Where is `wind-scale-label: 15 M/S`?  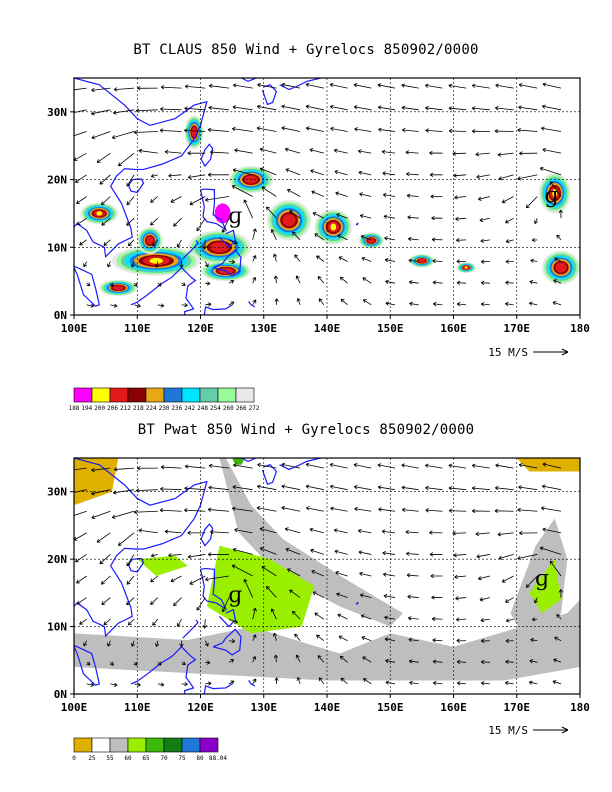 wind-scale-label: 15 M/S is located at coordinates (508, 730).